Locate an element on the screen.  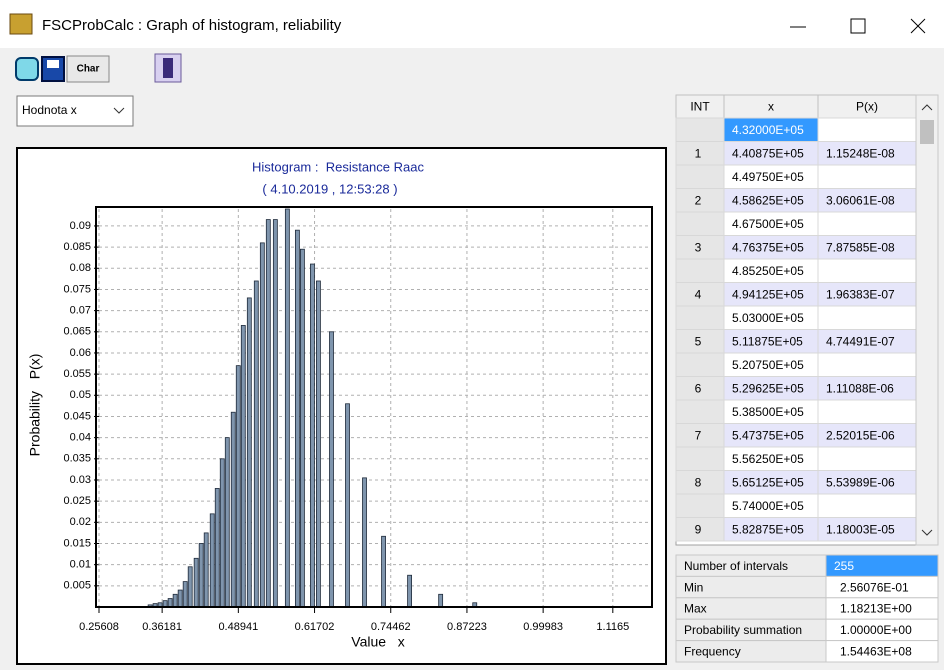
x-tick-label: 0.87223 is located at coordinates (467, 627).